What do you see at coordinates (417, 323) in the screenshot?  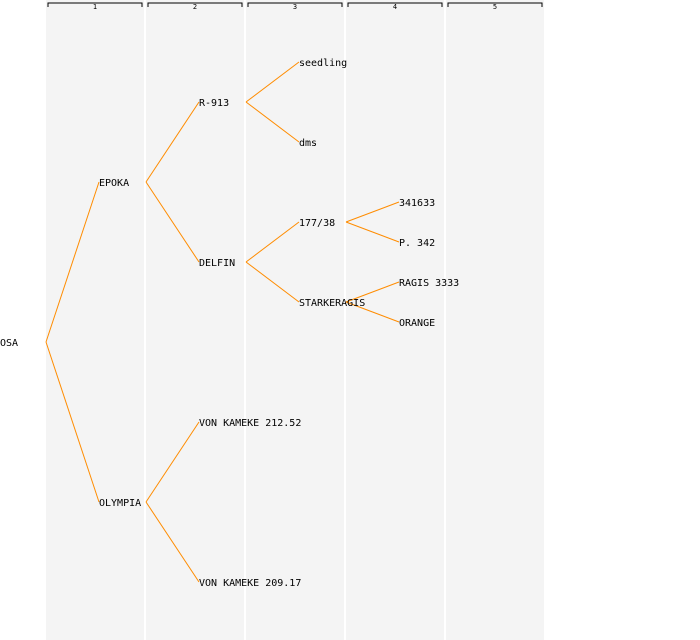 I see `ancestor-label: ORANGE` at bounding box center [417, 323].